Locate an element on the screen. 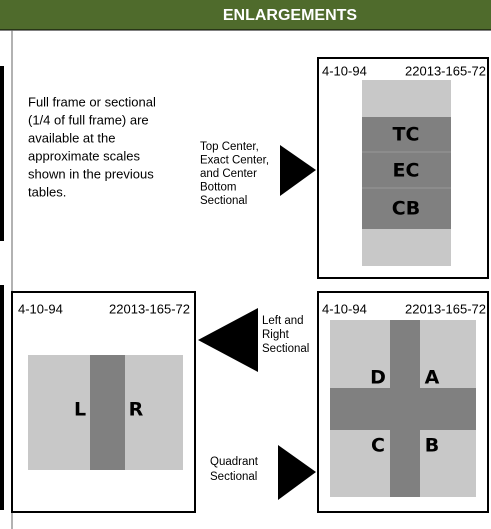 The height and width of the screenshot is (529, 491). text-line: tables. is located at coordinates (47, 191).